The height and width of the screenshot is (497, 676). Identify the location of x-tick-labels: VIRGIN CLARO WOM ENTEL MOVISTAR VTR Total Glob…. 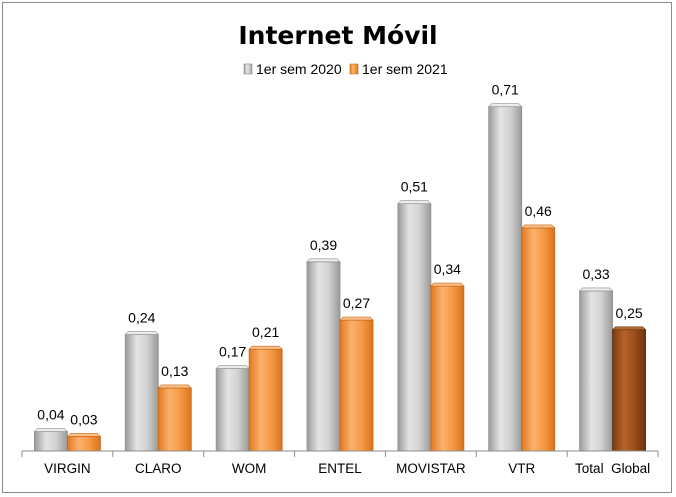
(340, 463).